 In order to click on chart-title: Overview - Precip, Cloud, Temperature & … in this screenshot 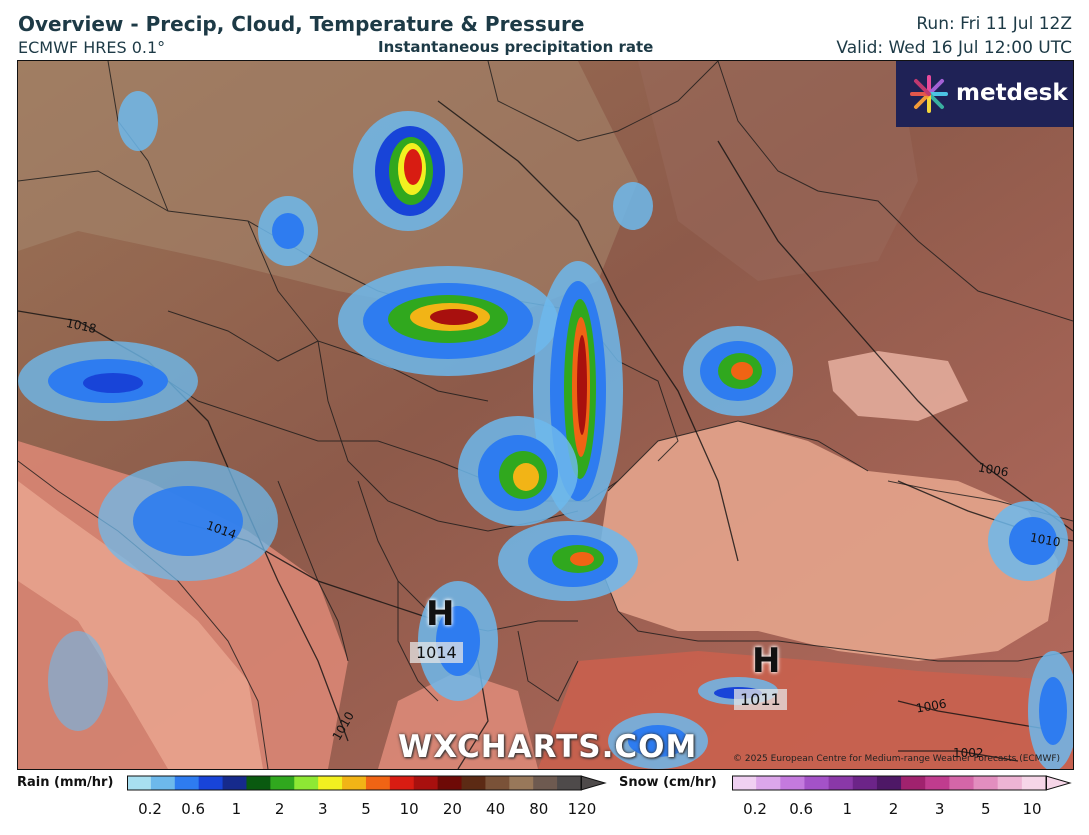, I will do `click(301, 24)`.